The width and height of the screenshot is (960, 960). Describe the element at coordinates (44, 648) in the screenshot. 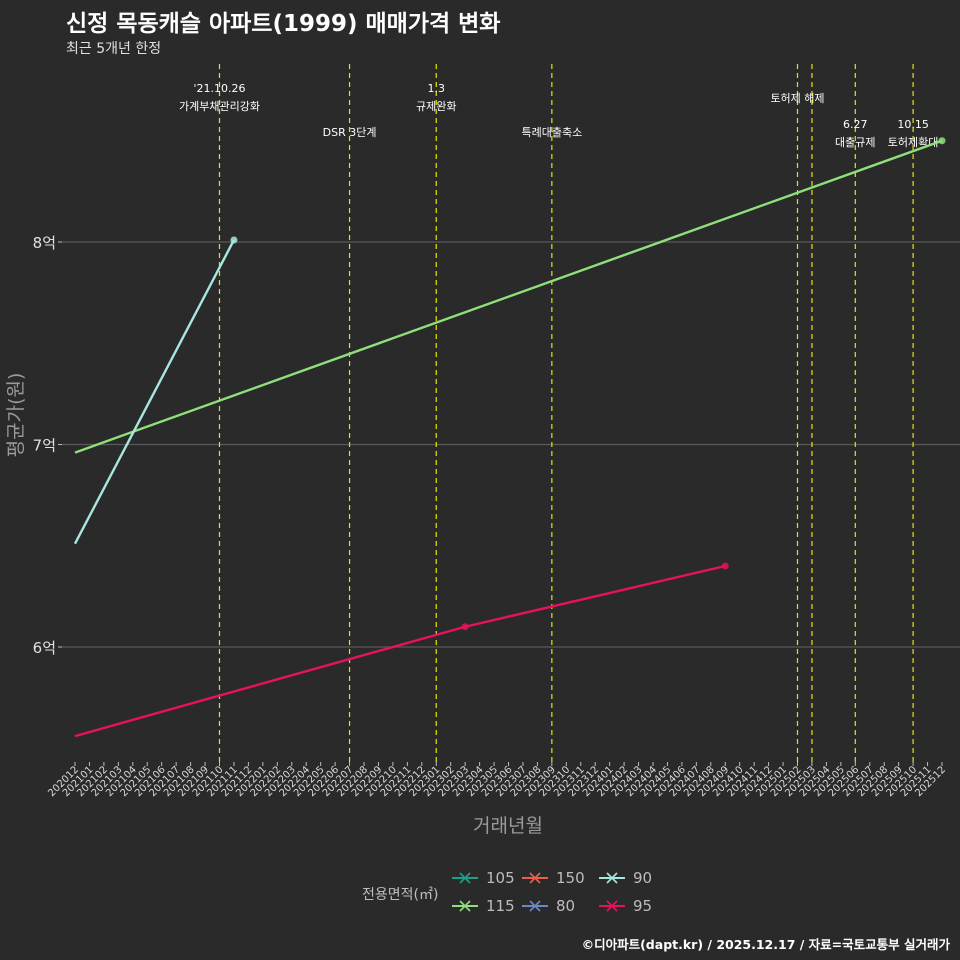

I see `y-tick-label: 6억` at that location.